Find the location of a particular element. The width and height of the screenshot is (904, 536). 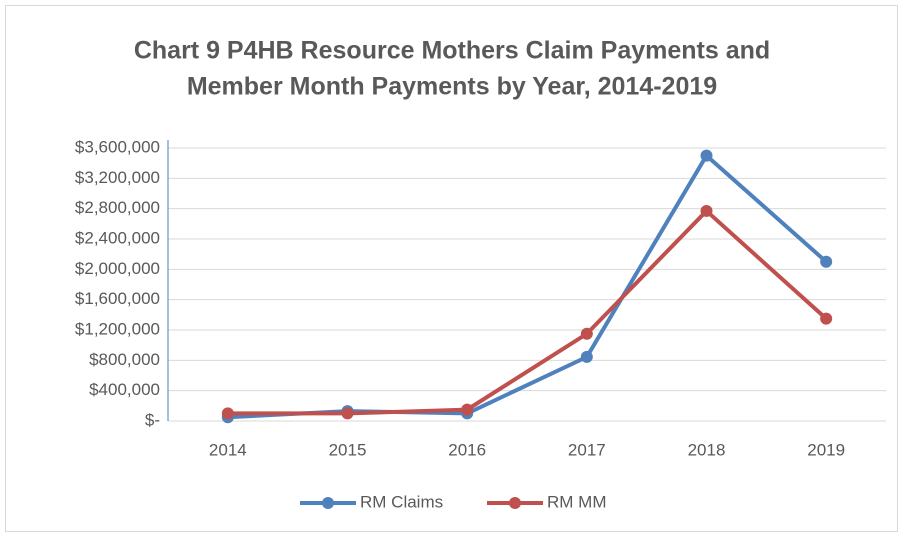

y-tick-label: $1,600,000 is located at coordinates (117, 298).